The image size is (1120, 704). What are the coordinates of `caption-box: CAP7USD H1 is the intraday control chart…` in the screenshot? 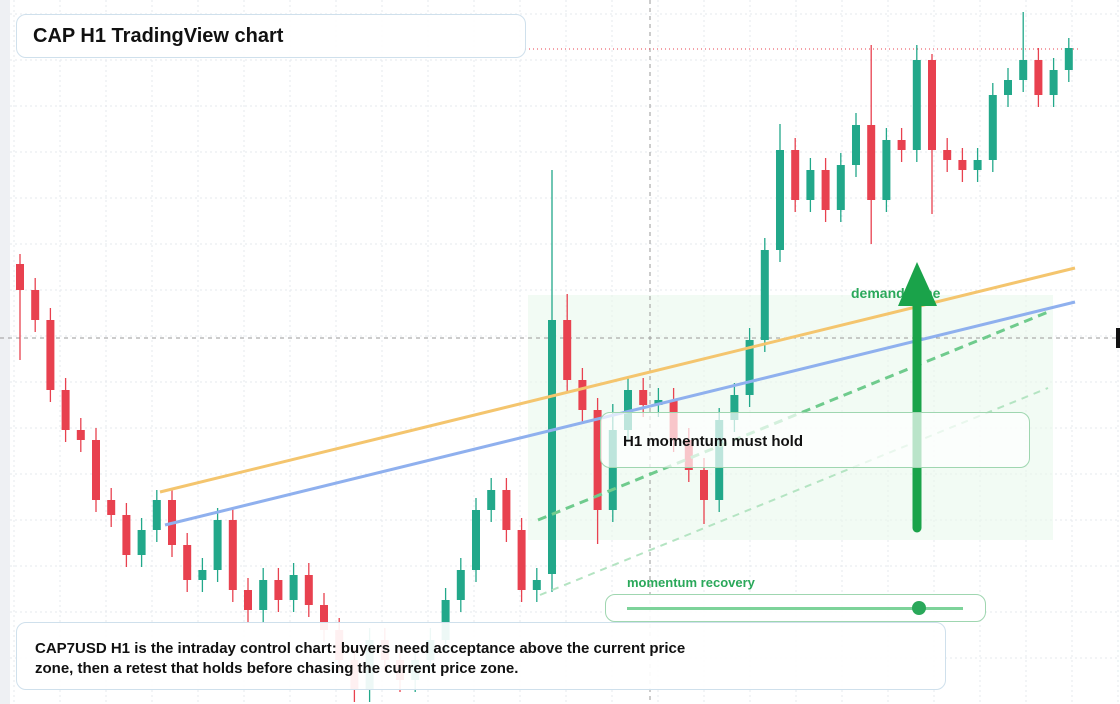 It's located at (481, 656).